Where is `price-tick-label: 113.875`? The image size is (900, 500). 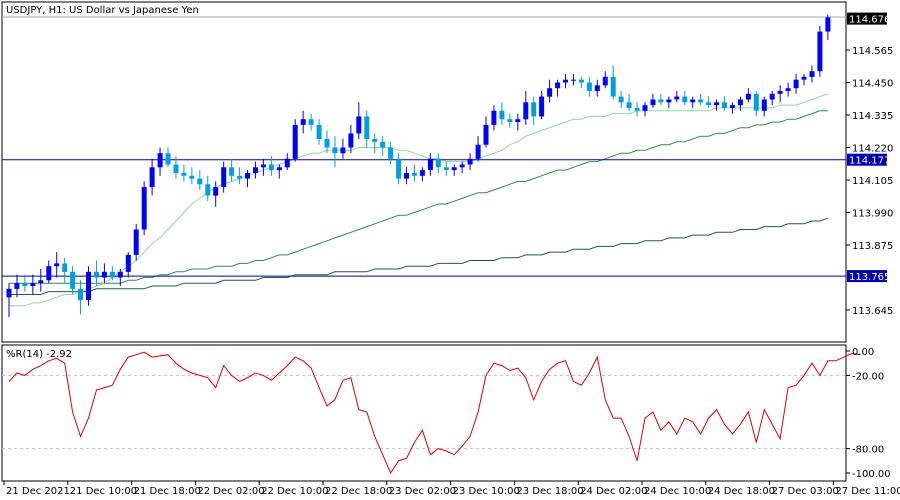 price-tick-label: 113.875 is located at coordinates (872, 246).